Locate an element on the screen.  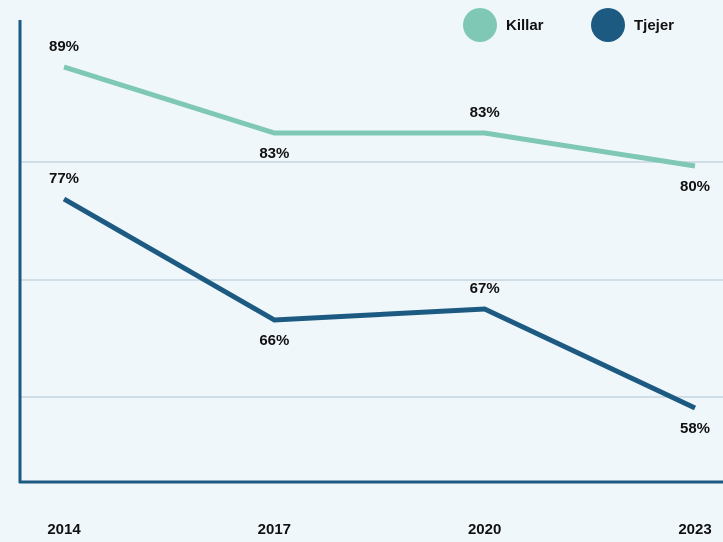
data-label: 77% is located at coordinates (64, 178).